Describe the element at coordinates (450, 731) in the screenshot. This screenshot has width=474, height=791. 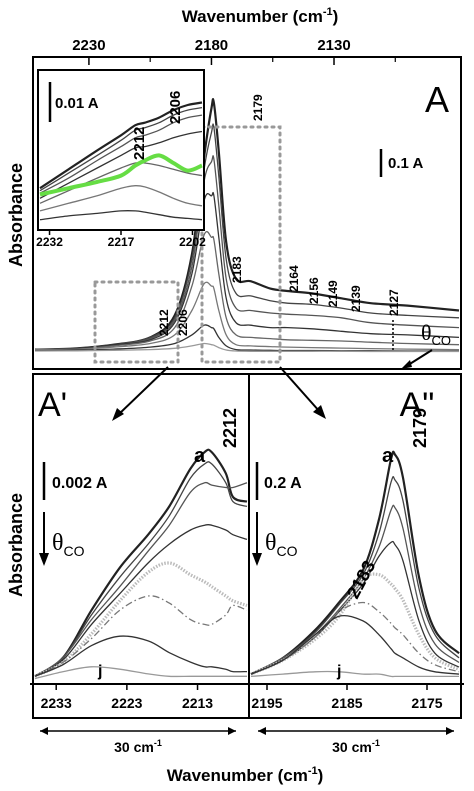
I see `a-double-prime-span-arrow-right` at that location.